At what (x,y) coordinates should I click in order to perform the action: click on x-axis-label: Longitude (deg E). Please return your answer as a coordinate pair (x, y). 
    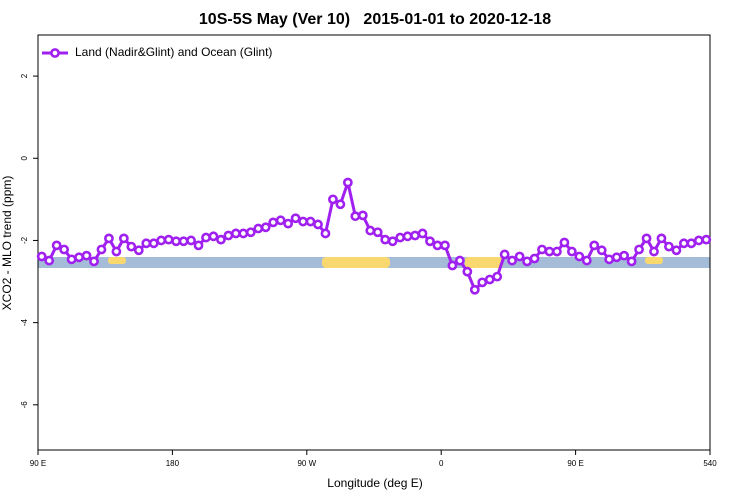
    Looking at the image, I should click on (374, 483).